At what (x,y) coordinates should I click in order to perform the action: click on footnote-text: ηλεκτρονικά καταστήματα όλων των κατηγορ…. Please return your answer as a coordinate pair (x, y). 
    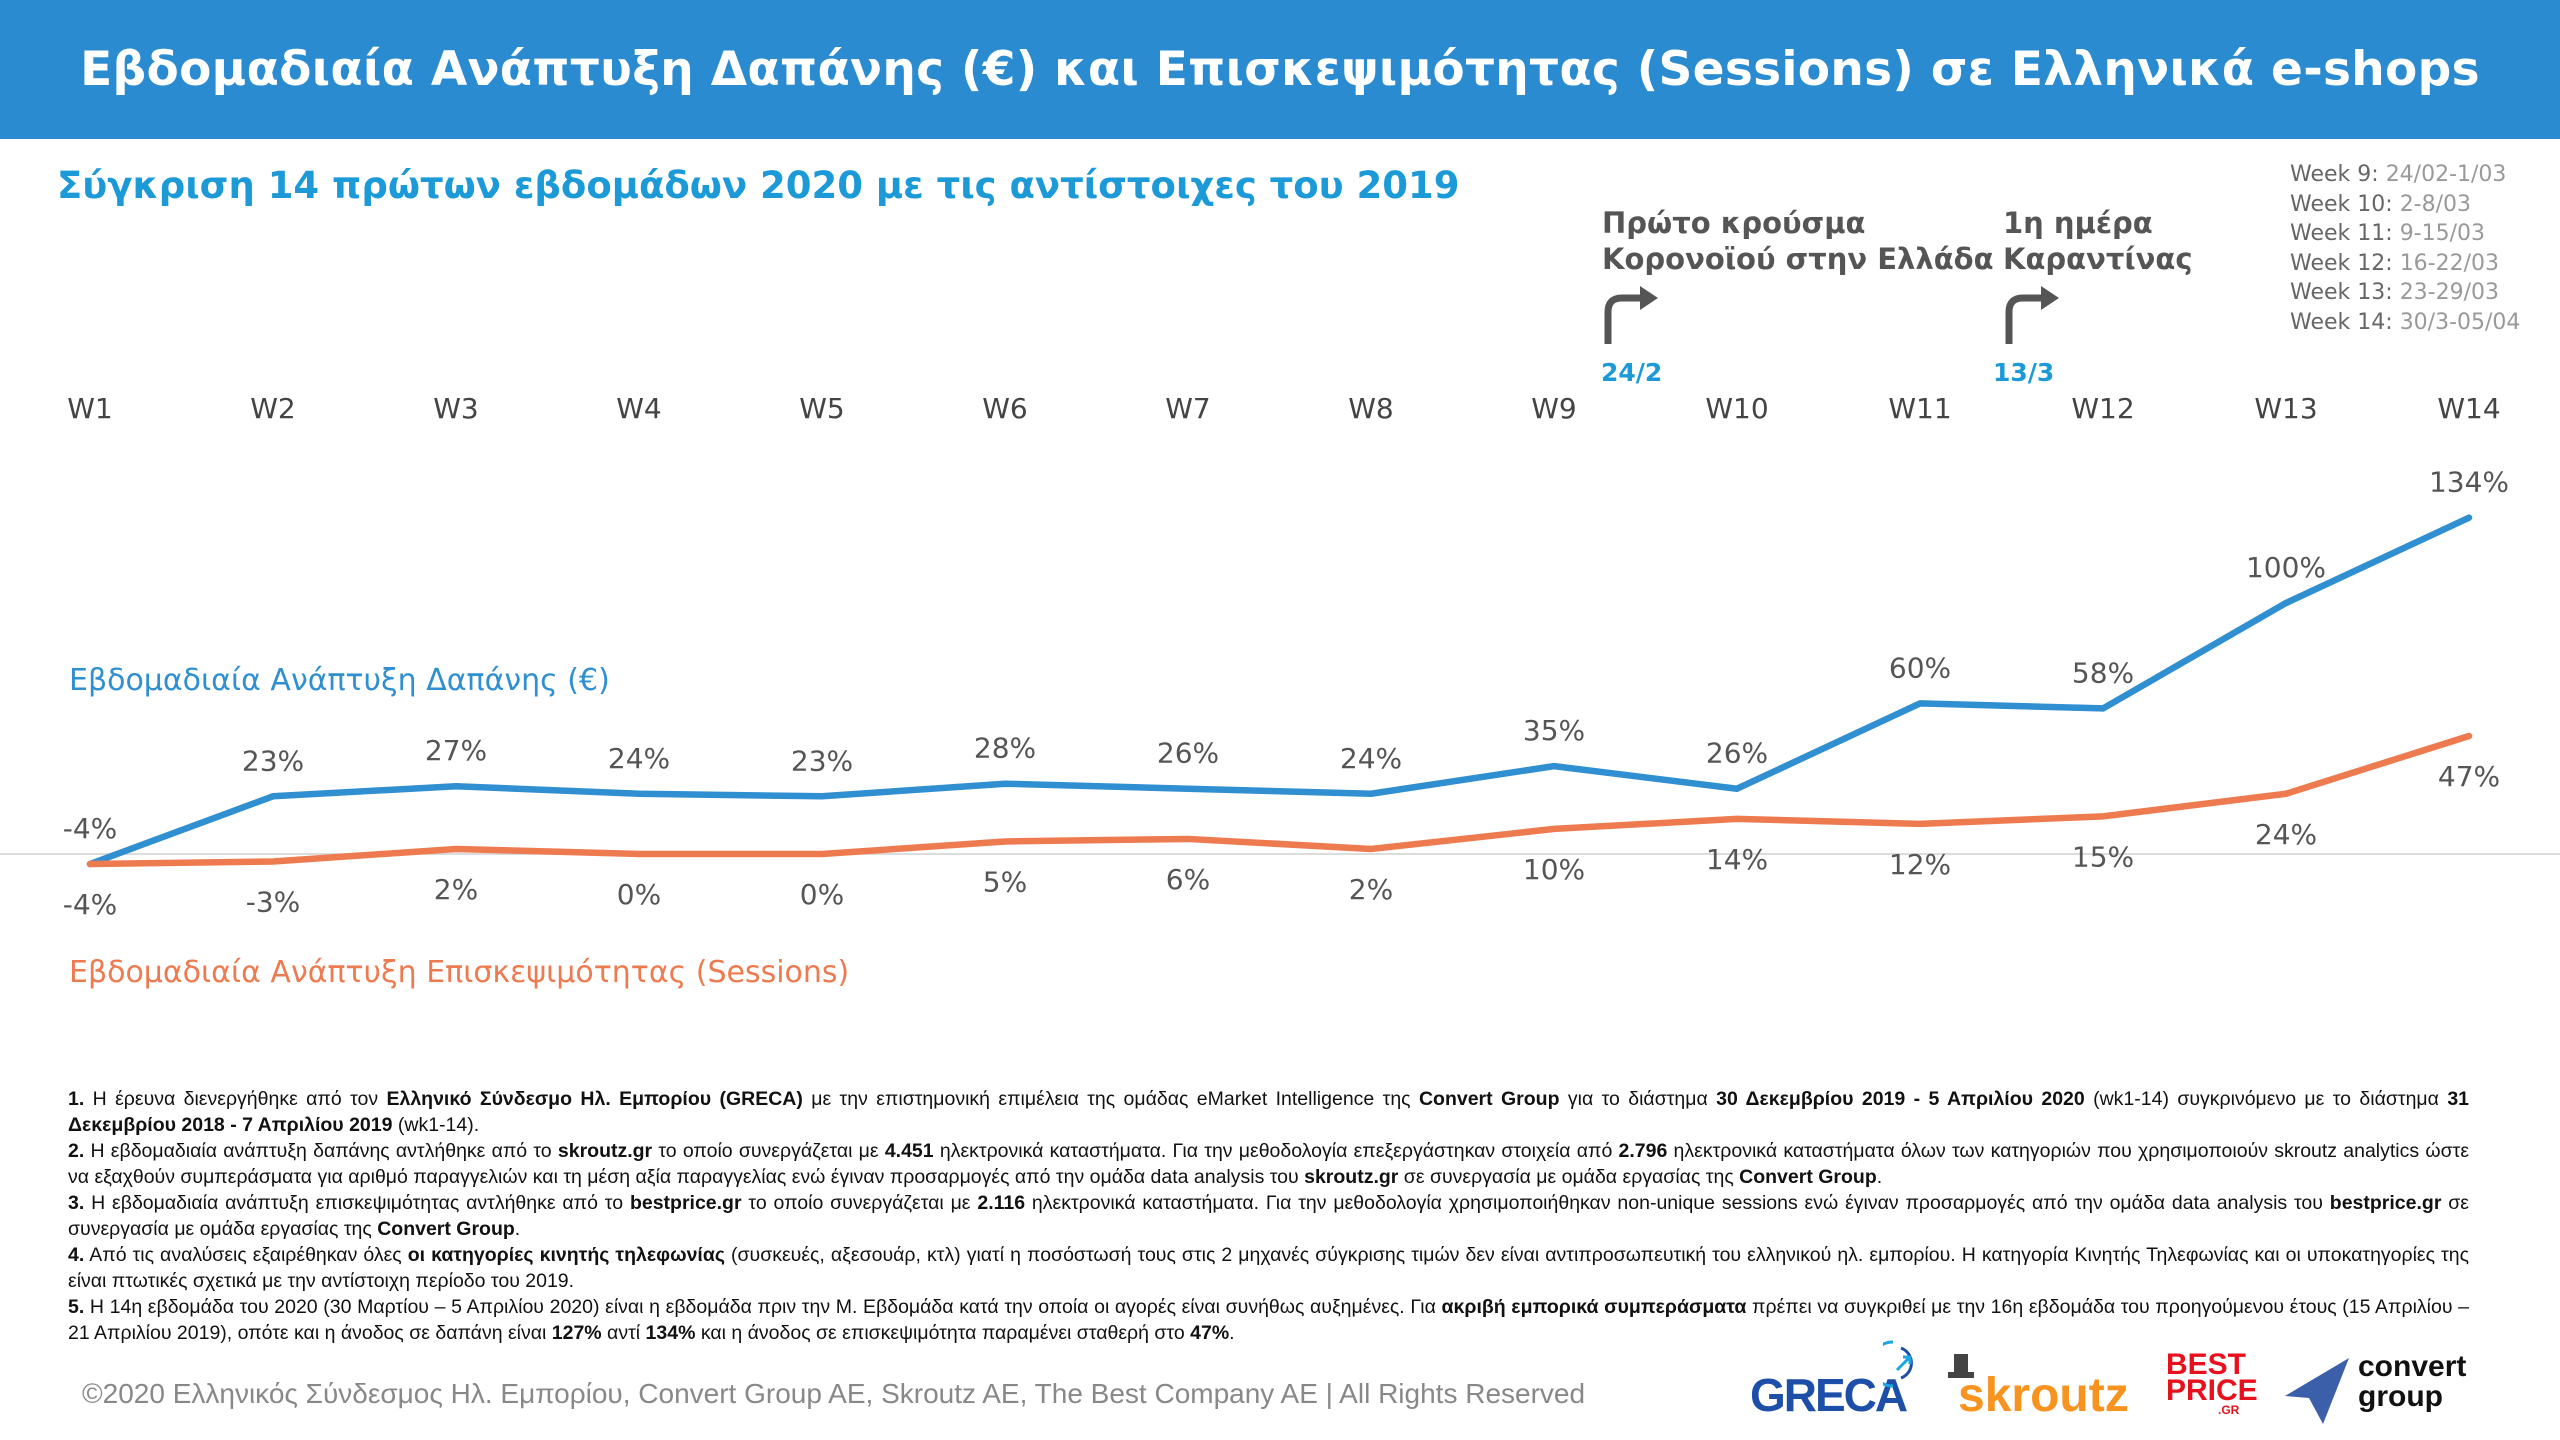
    Looking at the image, I should click on (1269, 1164).